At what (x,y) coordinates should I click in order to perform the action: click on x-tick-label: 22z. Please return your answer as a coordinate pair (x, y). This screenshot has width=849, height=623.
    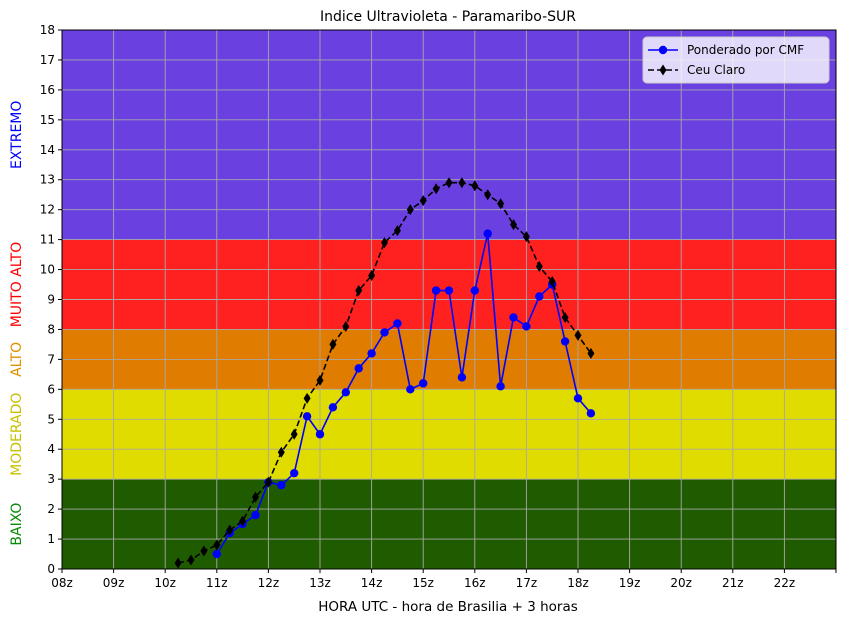
    Looking at the image, I should click on (785, 583).